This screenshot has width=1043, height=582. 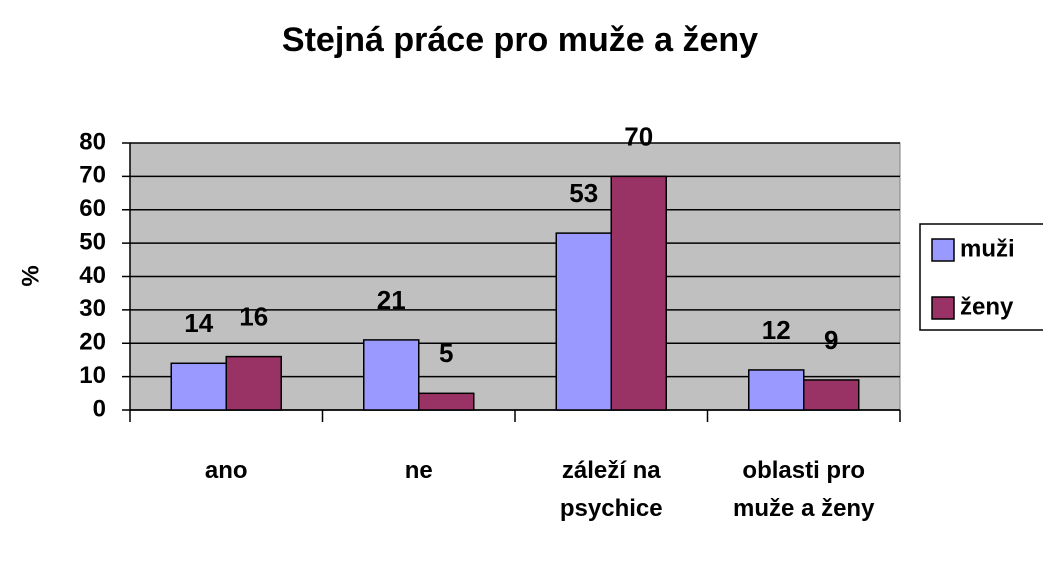 I want to click on data-label: 70, so click(x=638, y=136).